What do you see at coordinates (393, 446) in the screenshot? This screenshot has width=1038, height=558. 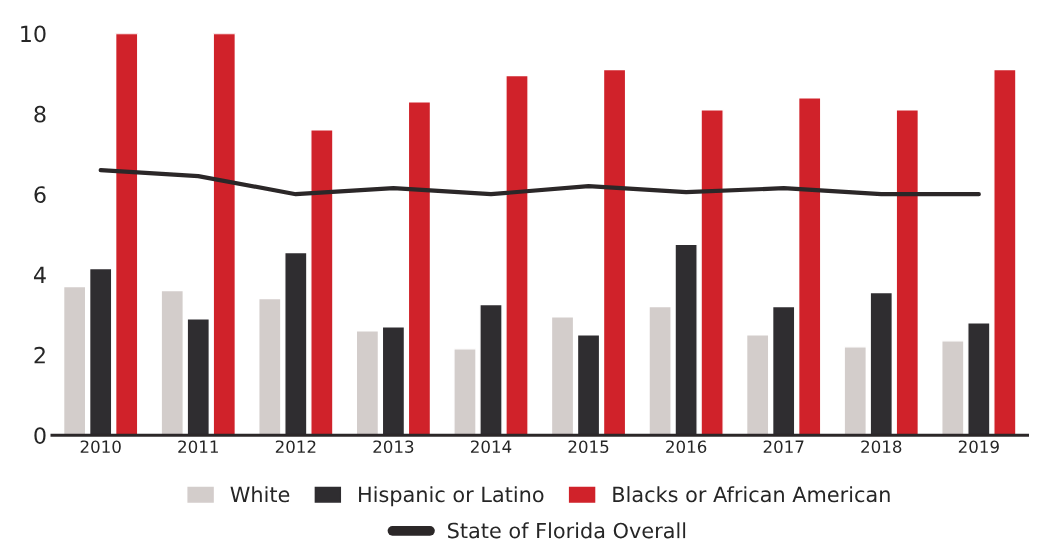 I see `x-tick-label: 2013` at bounding box center [393, 446].